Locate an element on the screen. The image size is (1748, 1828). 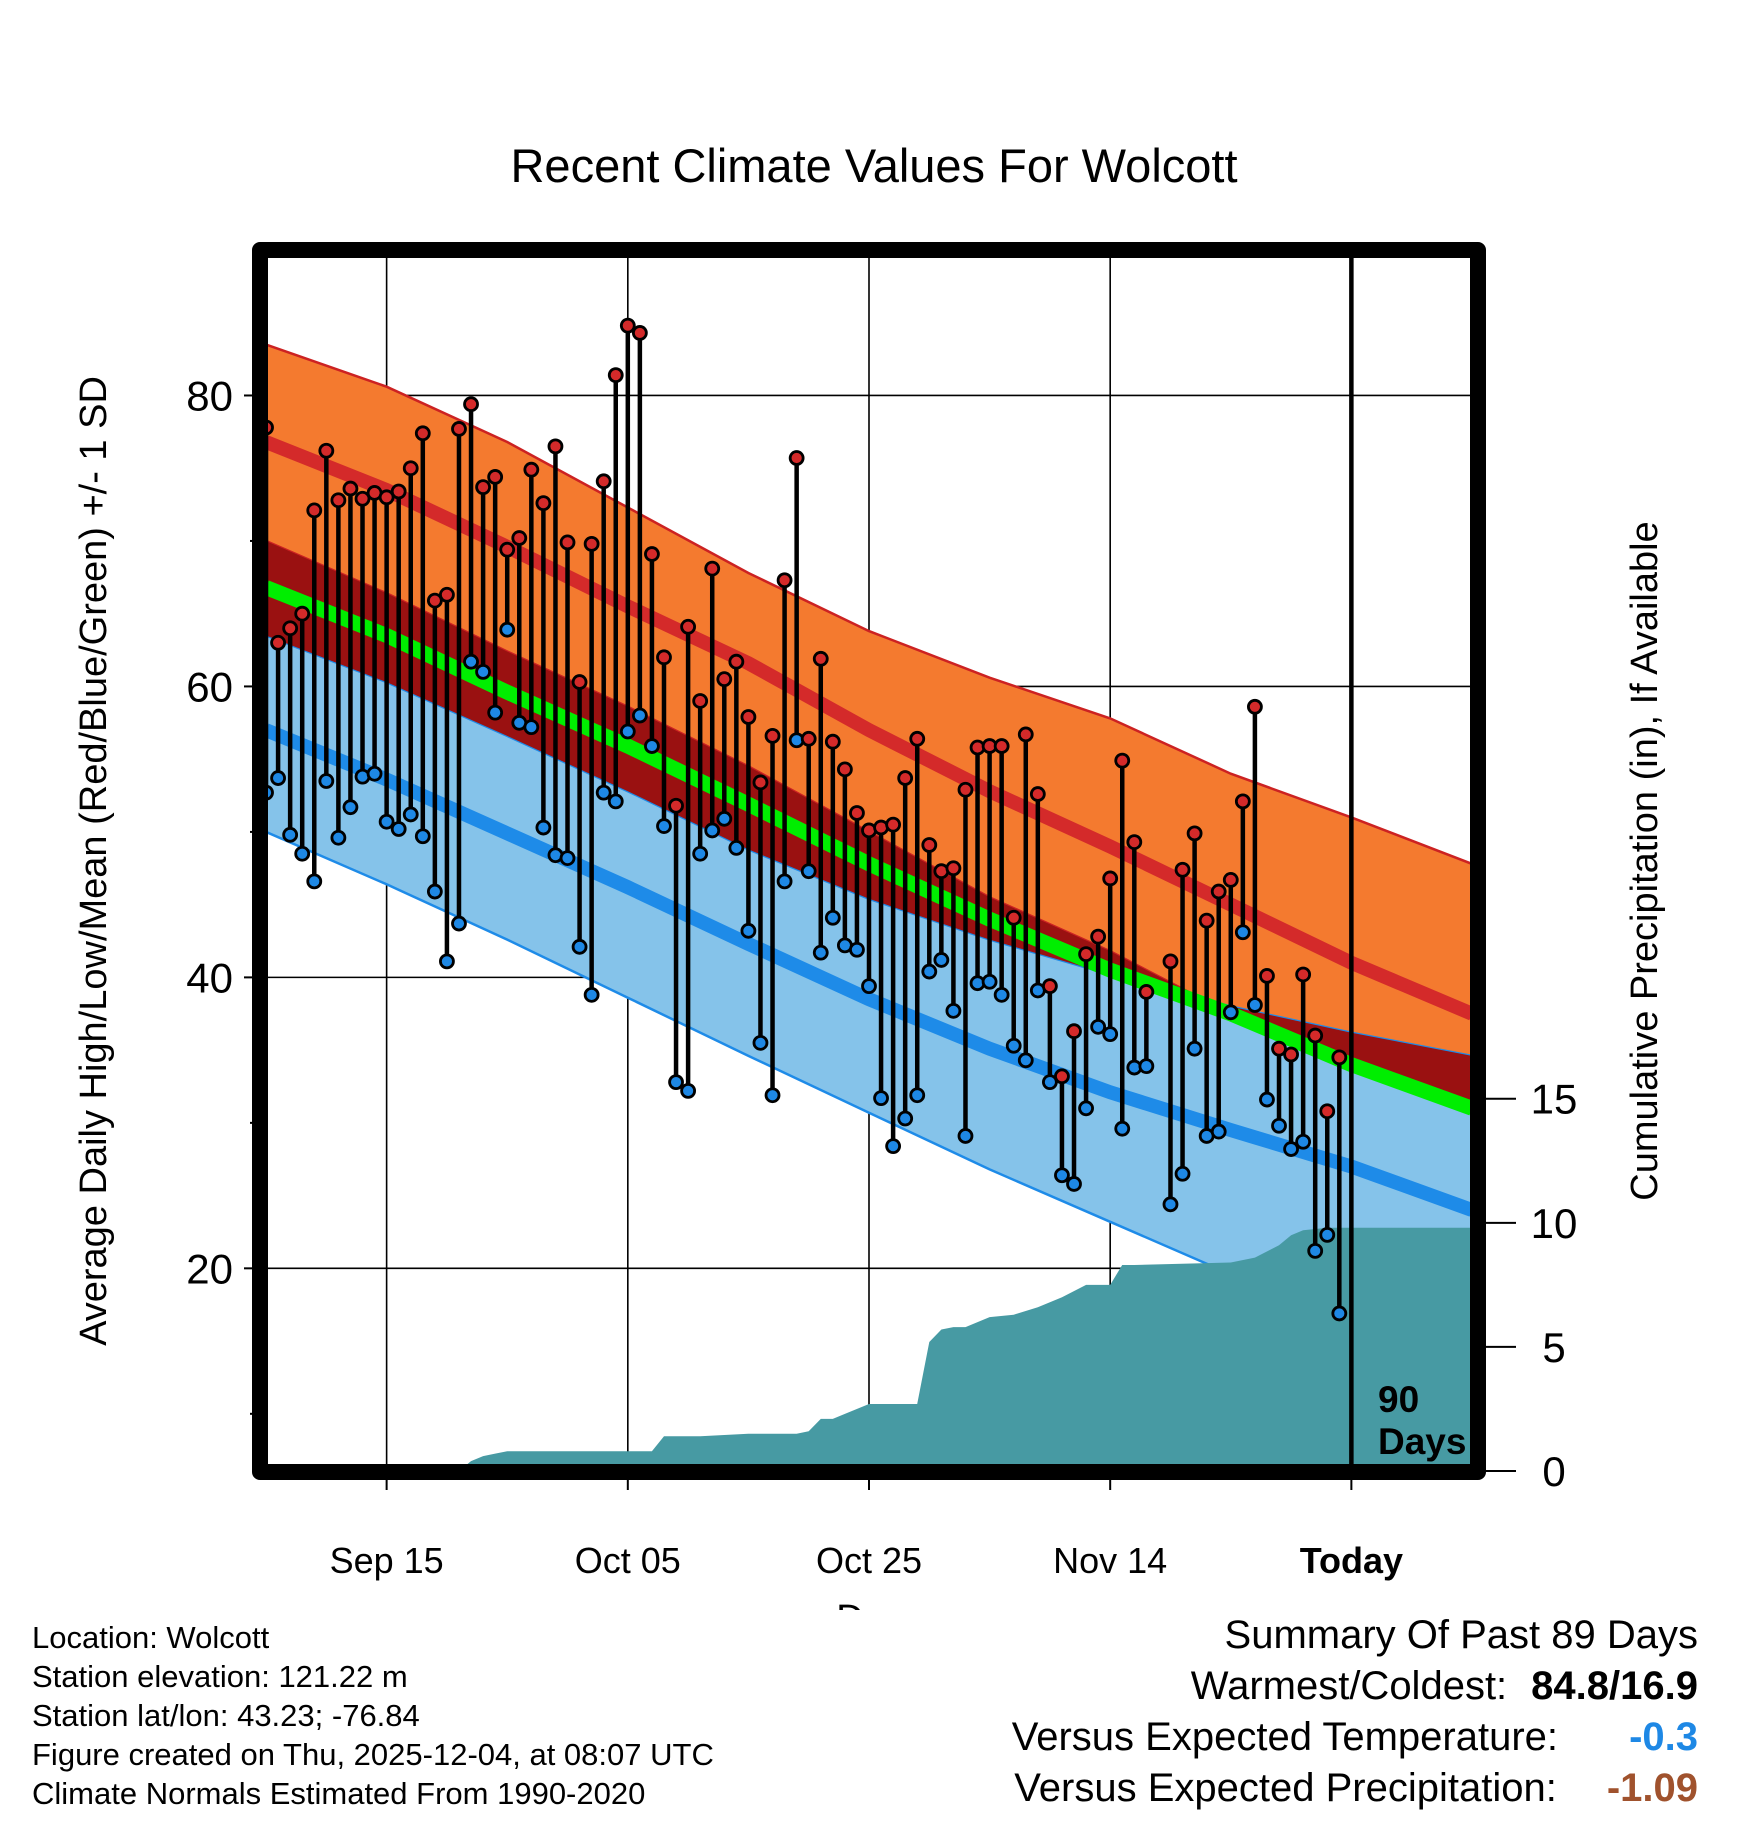
y2-tick-label: 10 is located at coordinates (1554, 1223).